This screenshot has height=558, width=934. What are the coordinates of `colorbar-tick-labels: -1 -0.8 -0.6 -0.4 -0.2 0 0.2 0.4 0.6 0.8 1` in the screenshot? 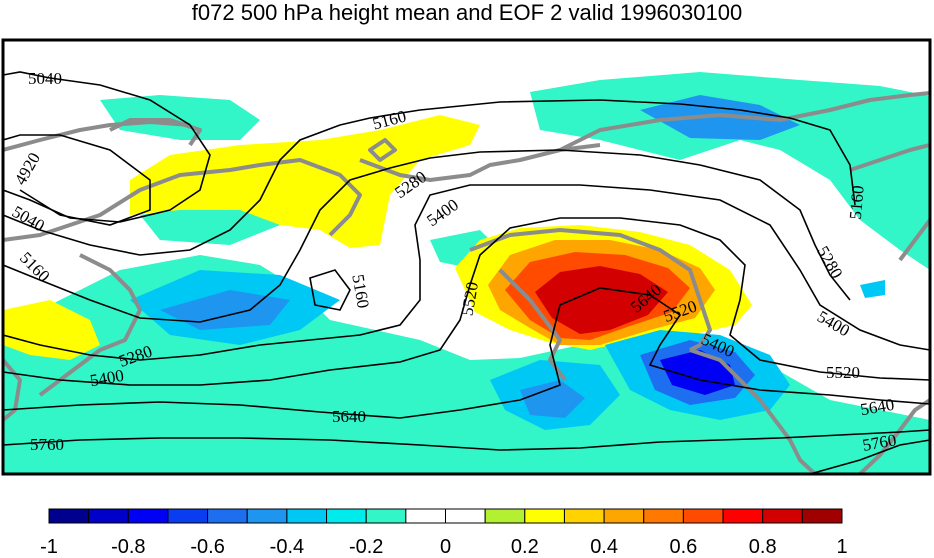 It's located at (443, 547).